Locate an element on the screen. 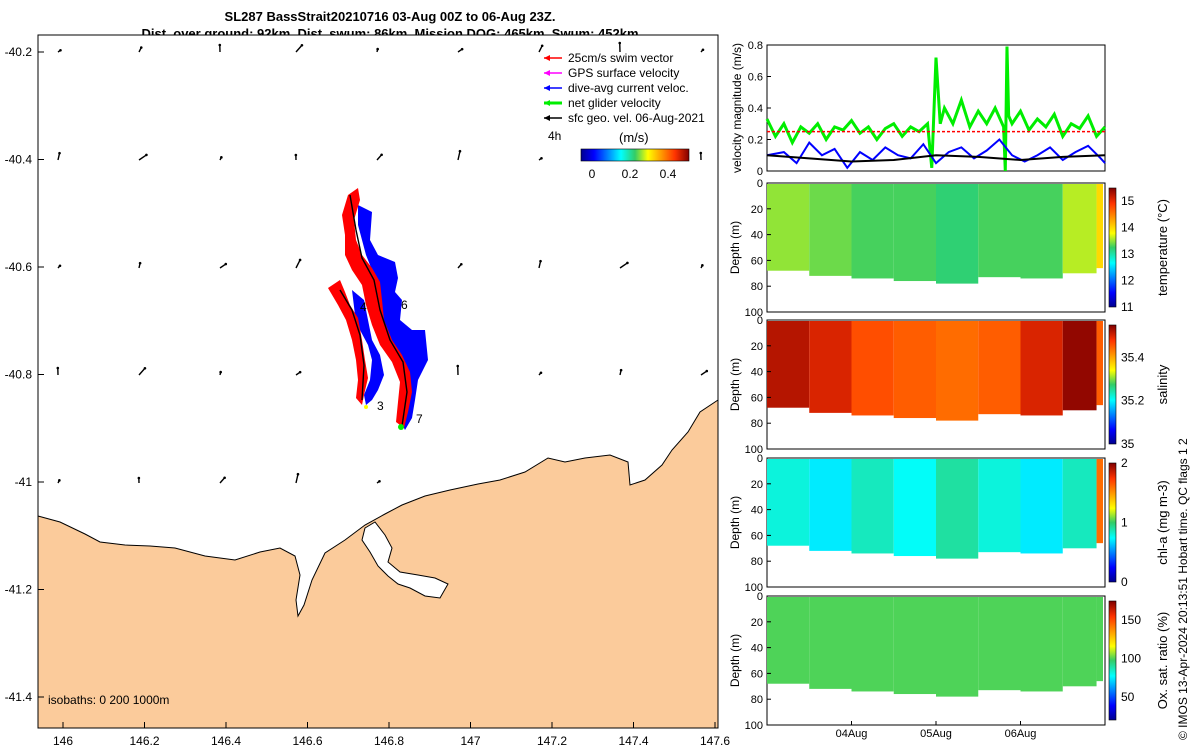 The height and width of the screenshot is (750, 1200). section-colorbar-tick: 2 is located at coordinates (1124, 463).